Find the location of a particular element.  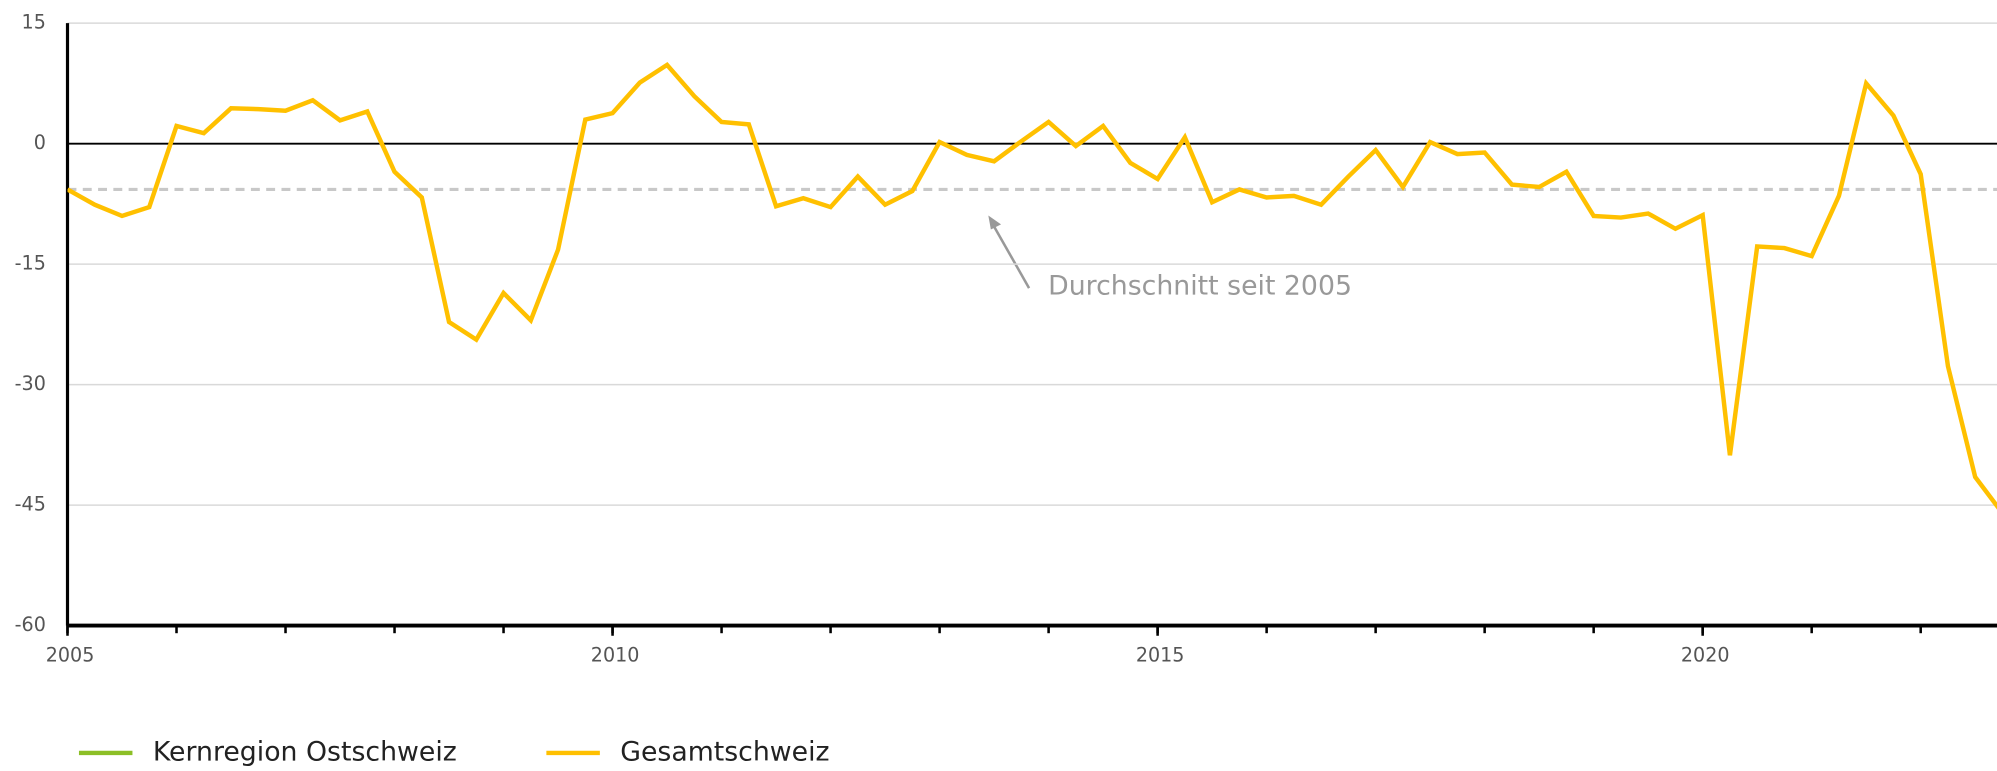

x-tick-label: 2010 is located at coordinates (615, 655).